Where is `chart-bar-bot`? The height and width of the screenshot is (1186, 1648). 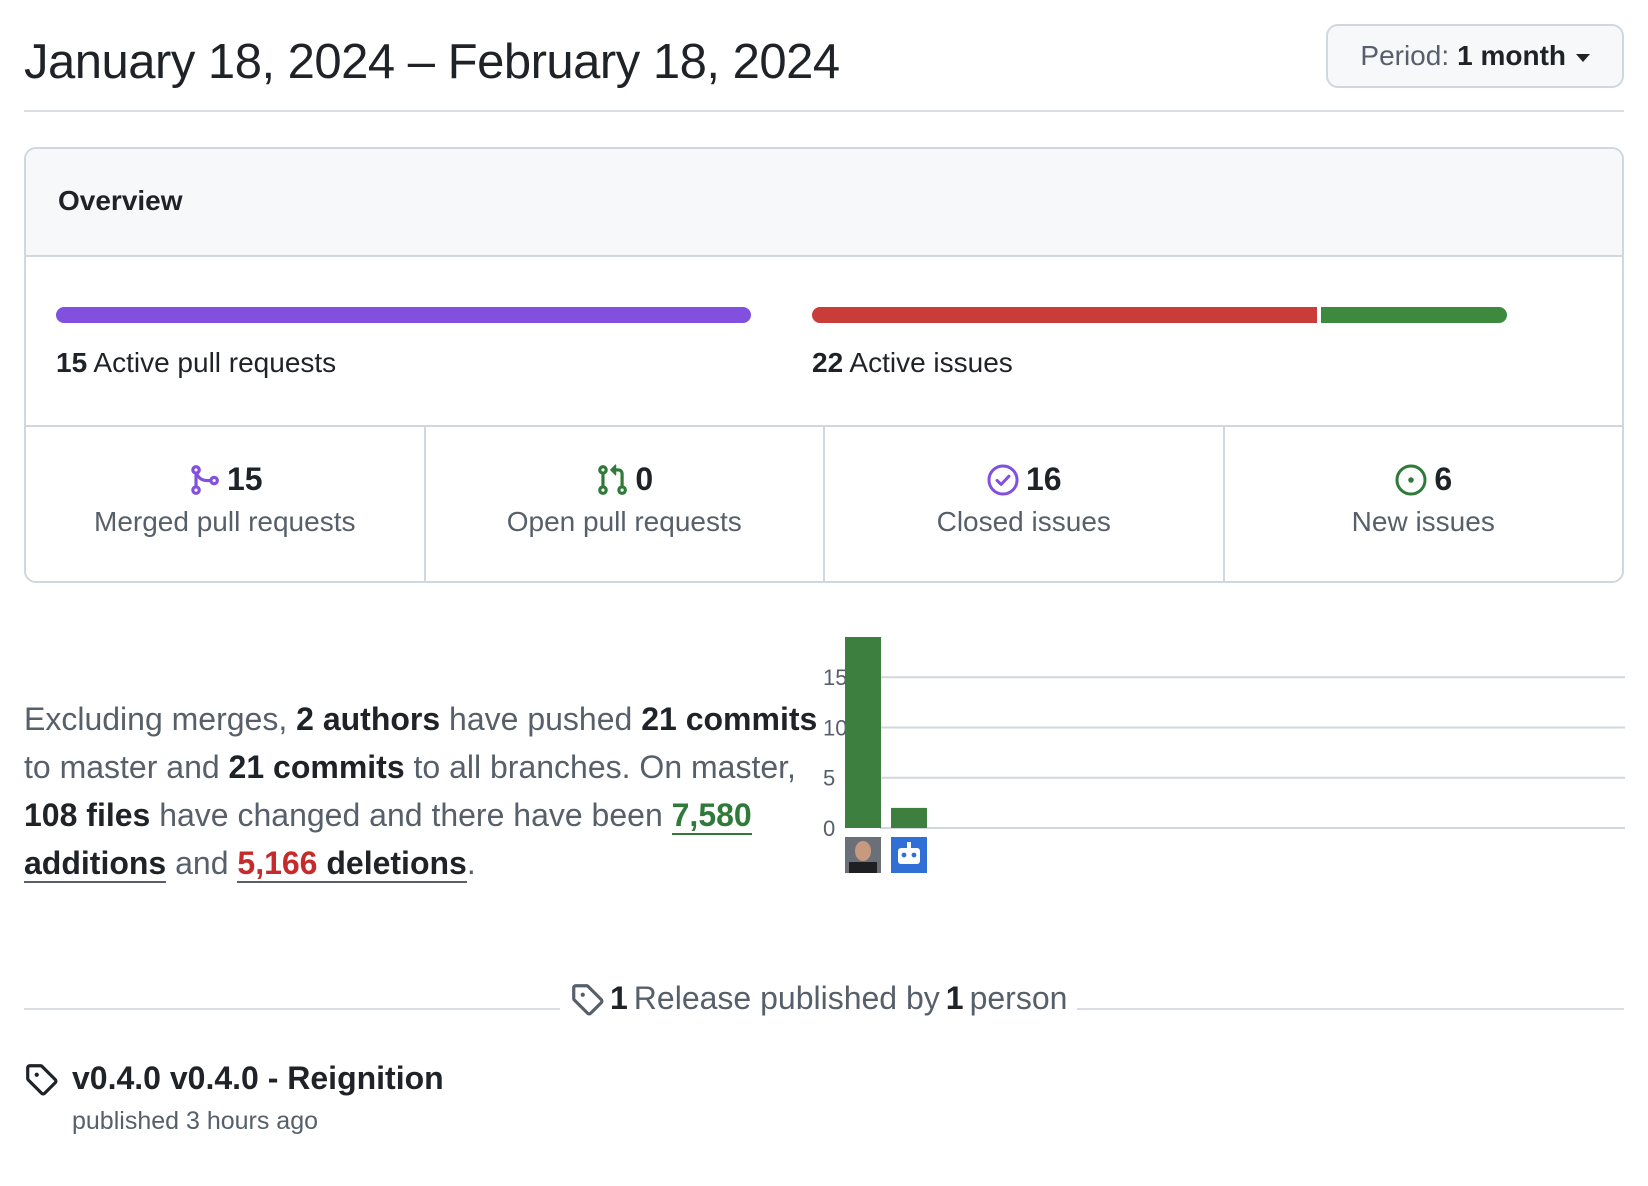 chart-bar-bot is located at coordinates (909, 817).